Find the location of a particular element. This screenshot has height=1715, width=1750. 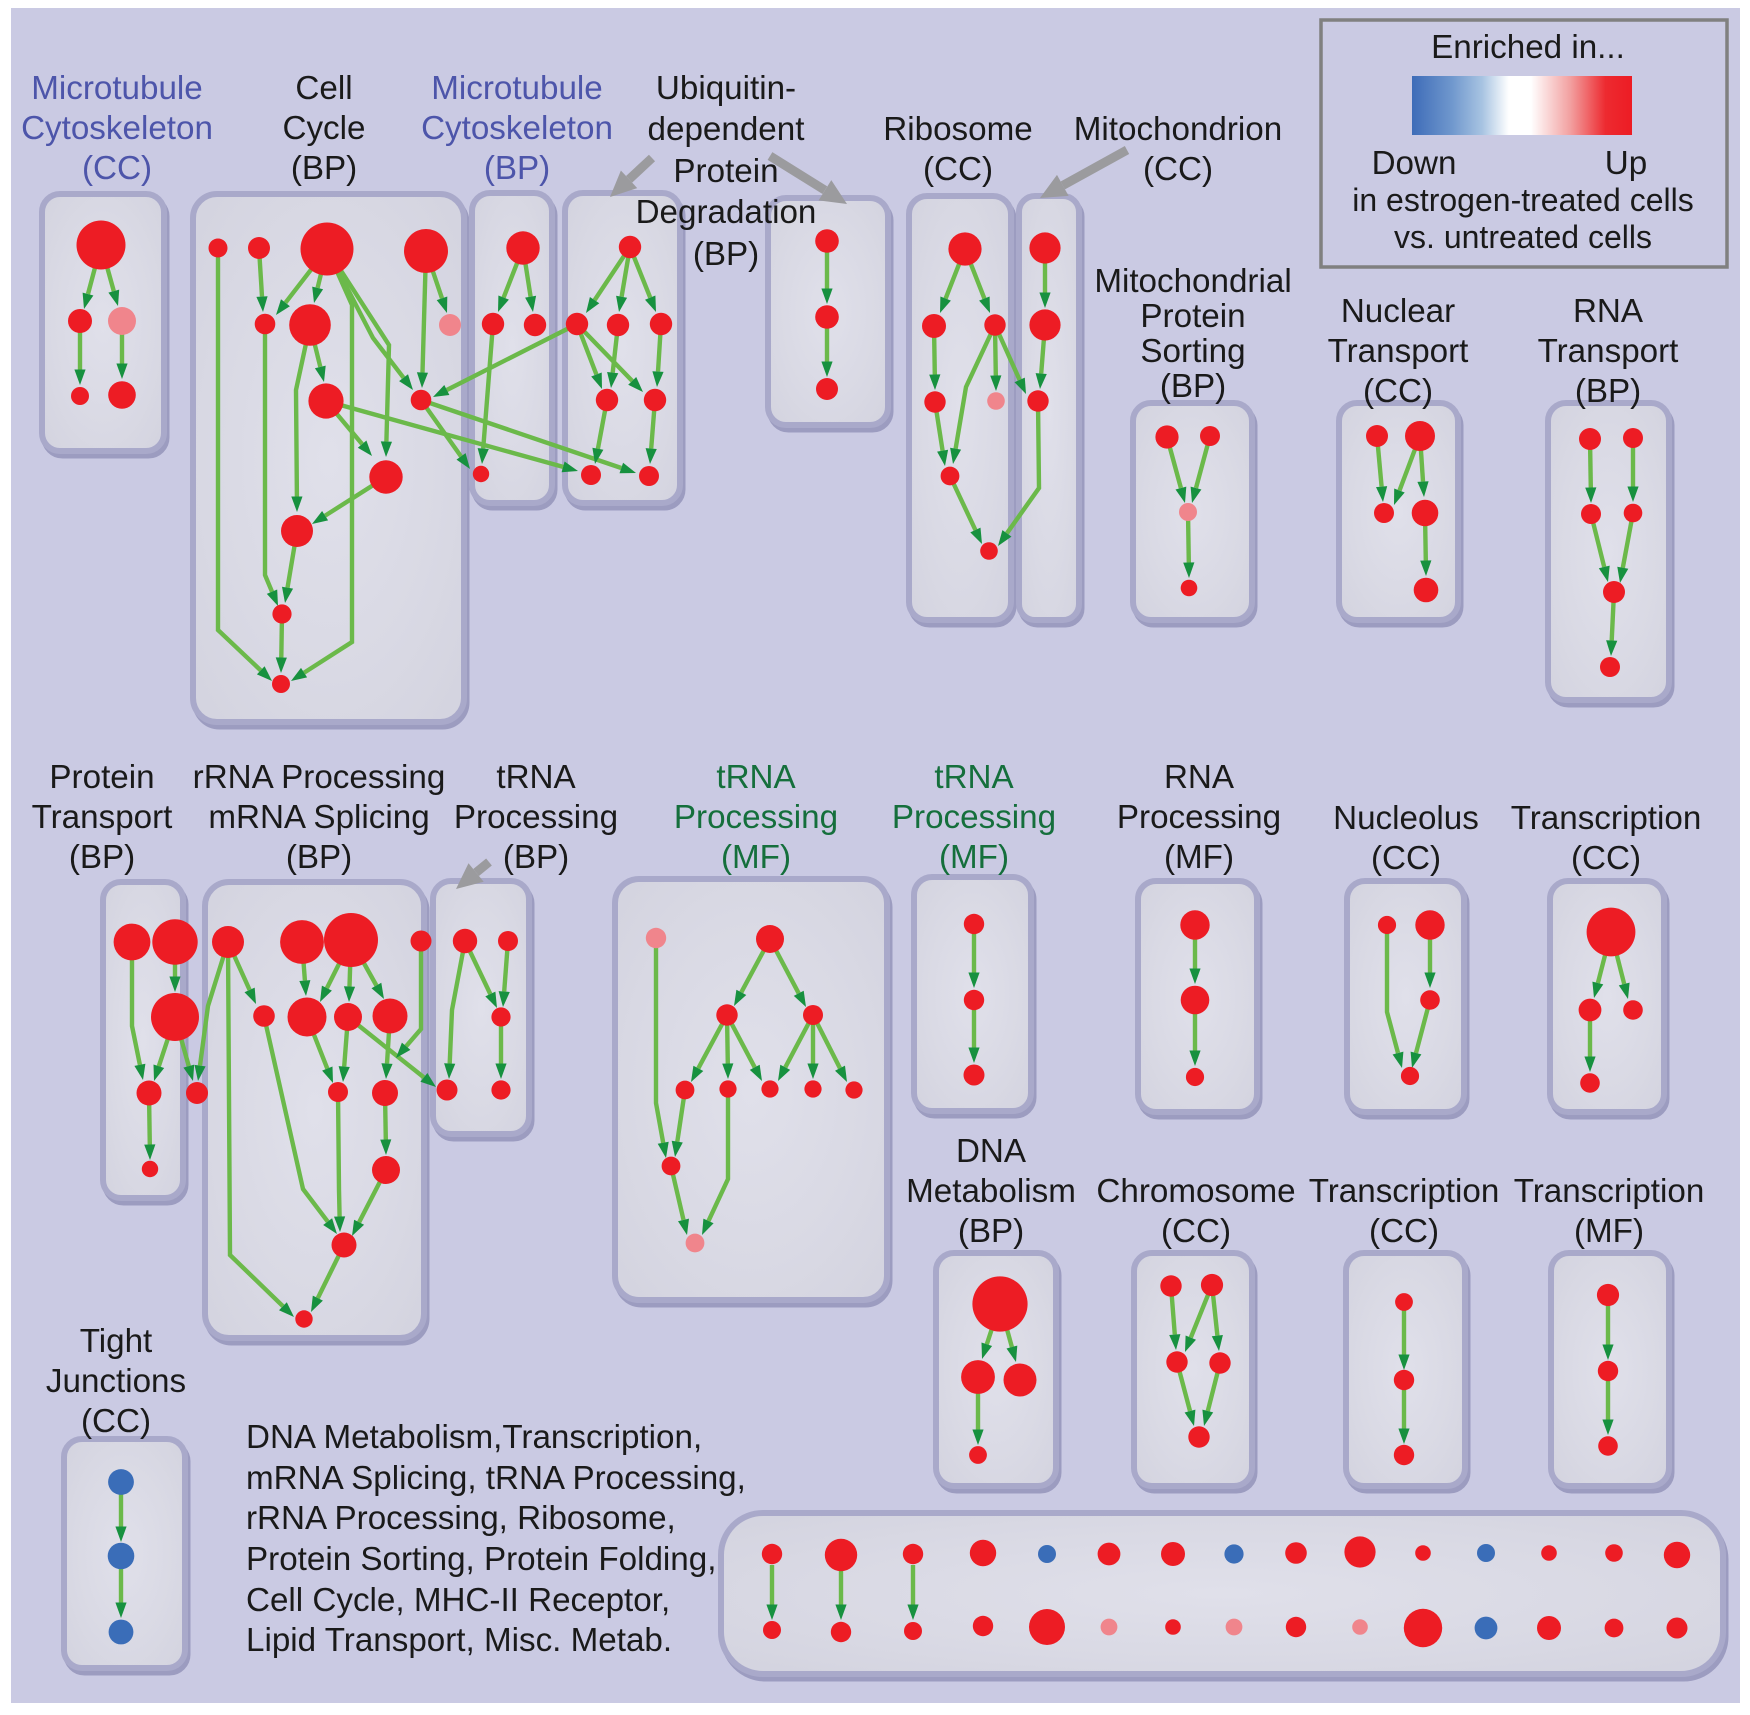

svg-text: Mitochondrial is located at coordinates (1192, 281).